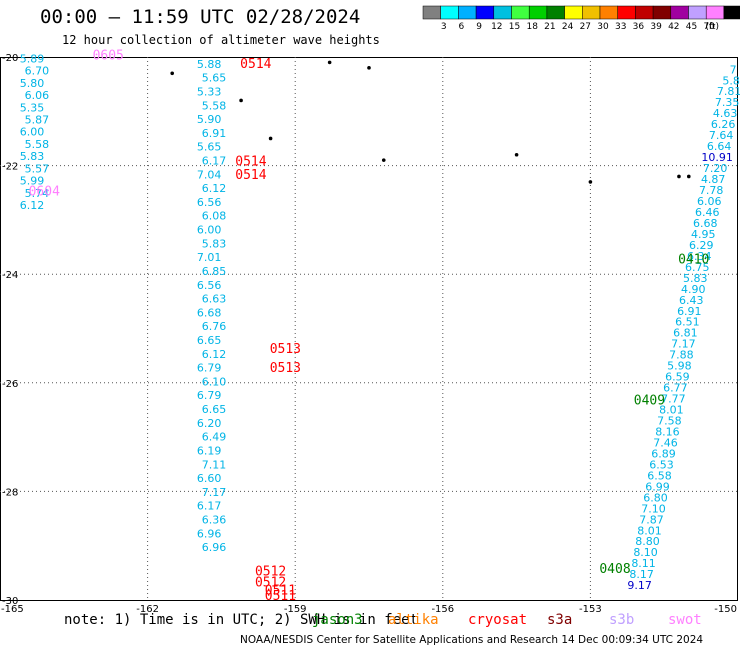  What do you see at coordinates (681, 355) in the screenshot?
I see `track-value: 7.88` at bounding box center [681, 355].